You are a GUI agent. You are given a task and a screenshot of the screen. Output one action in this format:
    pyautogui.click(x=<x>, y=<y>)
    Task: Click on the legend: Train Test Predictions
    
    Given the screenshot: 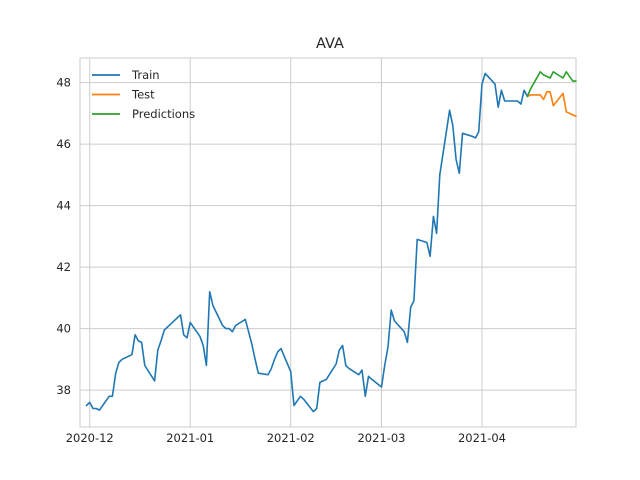 What is the action you would take?
    pyautogui.click(x=143, y=94)
    